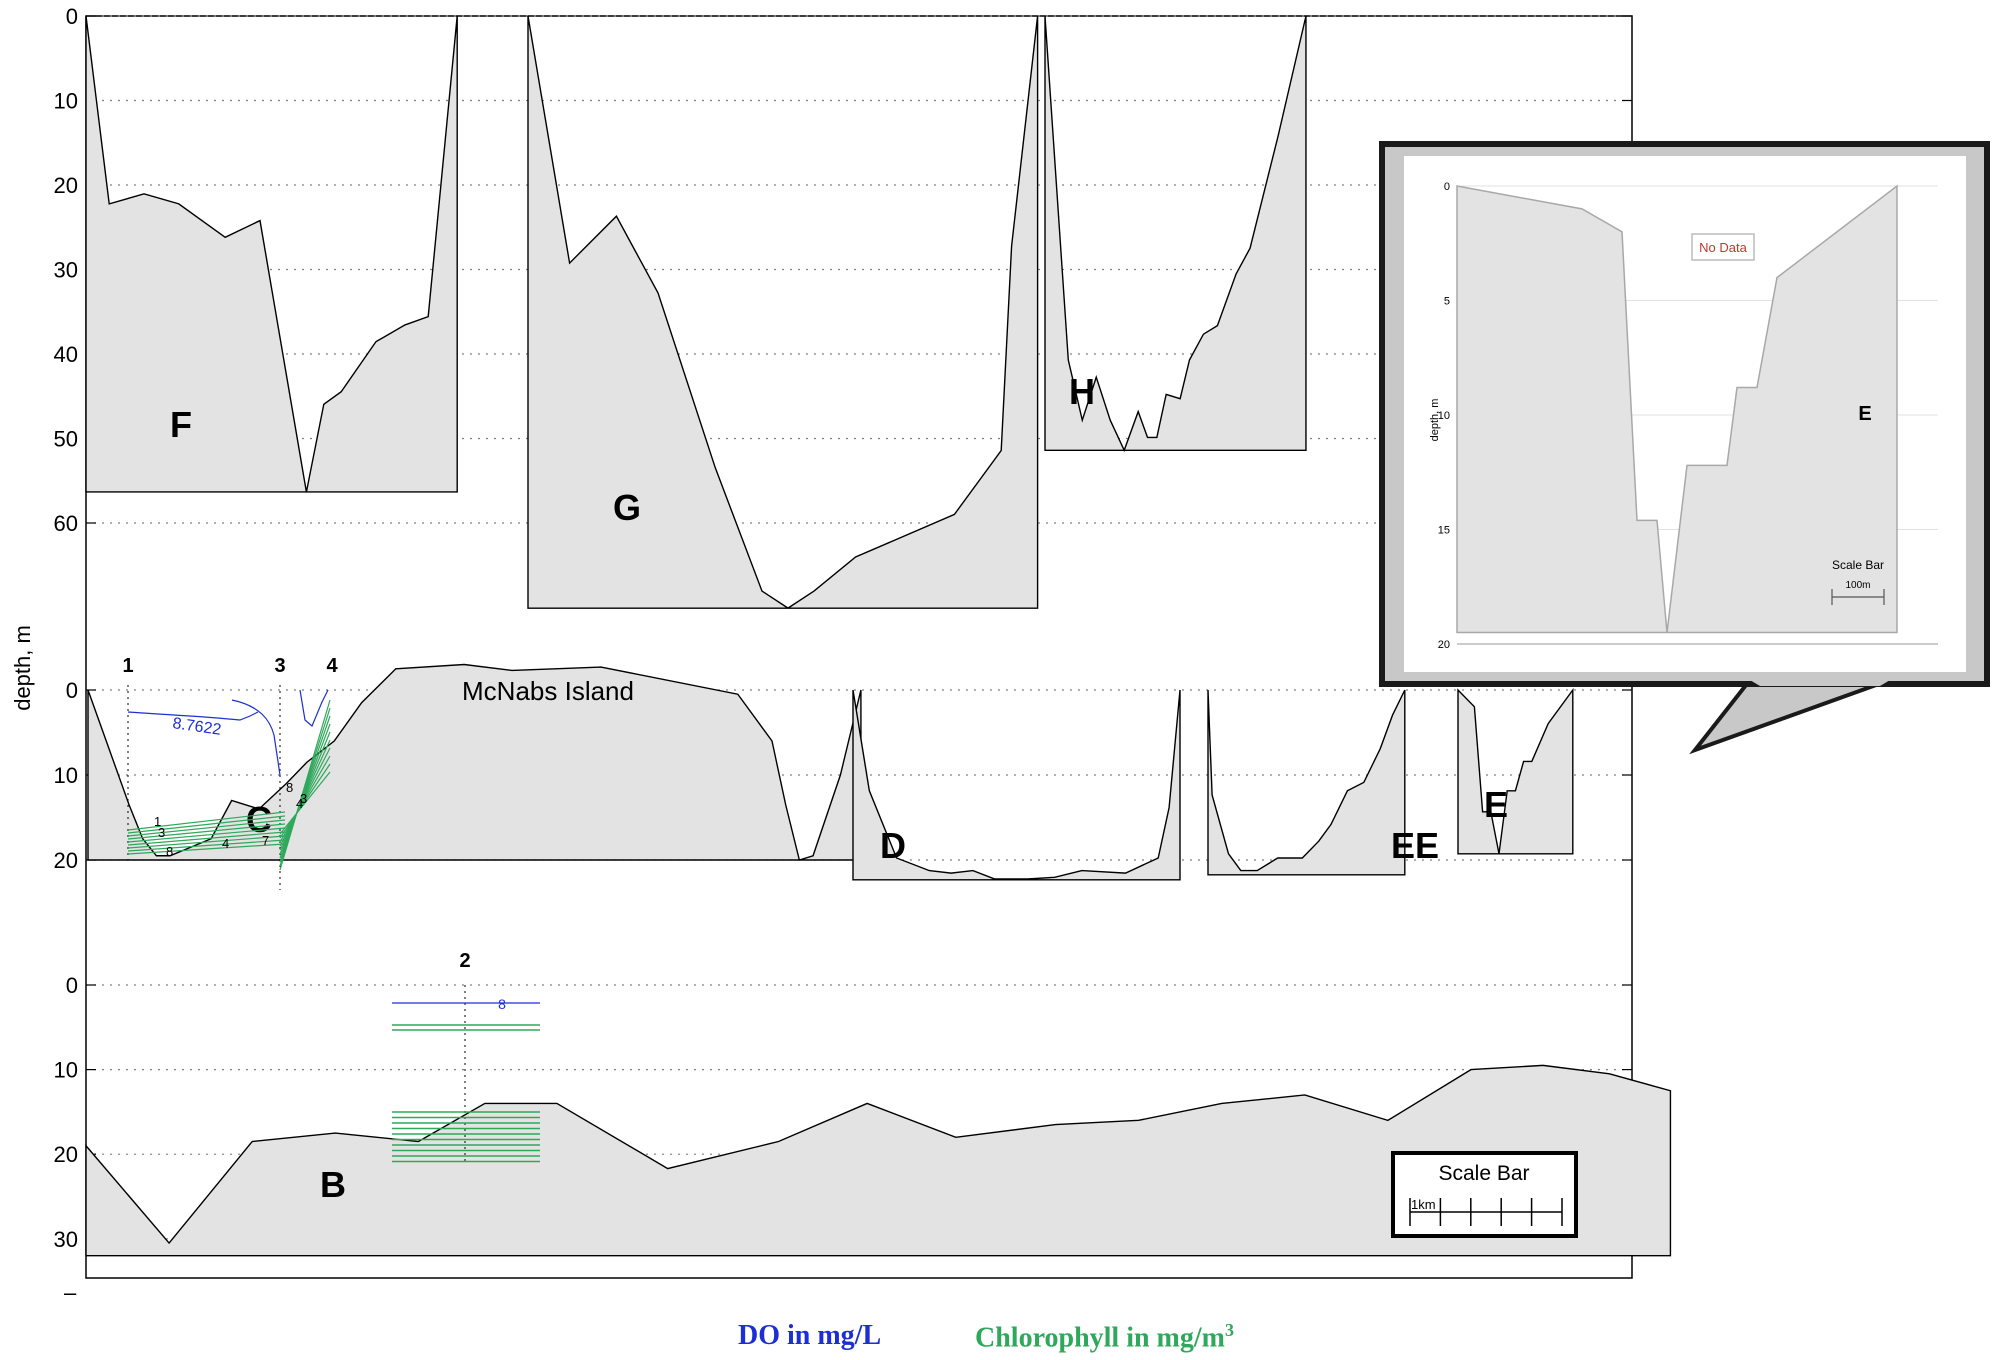 This screenshot has height=1360, width=1997. What do you see at coordinates (332, 666) in the screenshot?
I see `station-label: 4` at bounding box center [332, 666].